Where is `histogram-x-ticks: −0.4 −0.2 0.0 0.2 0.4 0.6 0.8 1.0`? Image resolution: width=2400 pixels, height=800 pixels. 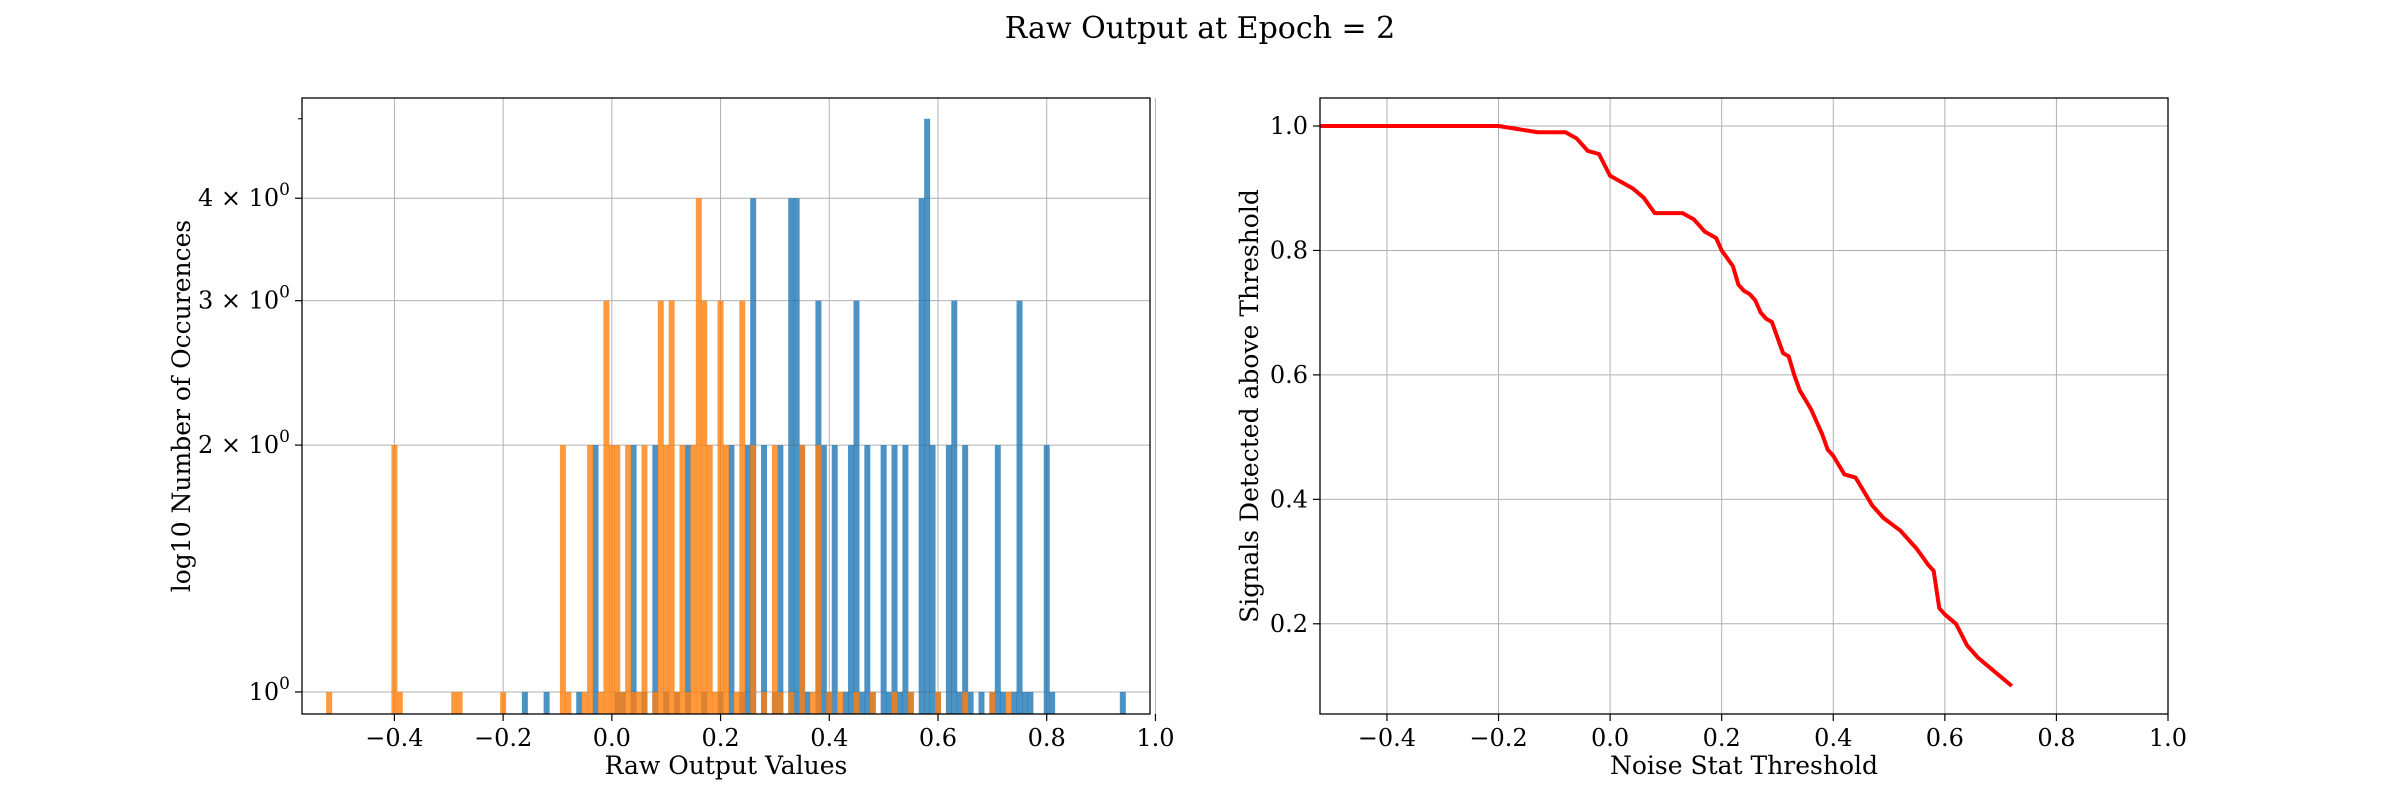
histogram-x-ticks: −0.4 −0.2 0.0 0.2 0.4 0.6 0.8 1.0 is located at coordinates (770, 733).